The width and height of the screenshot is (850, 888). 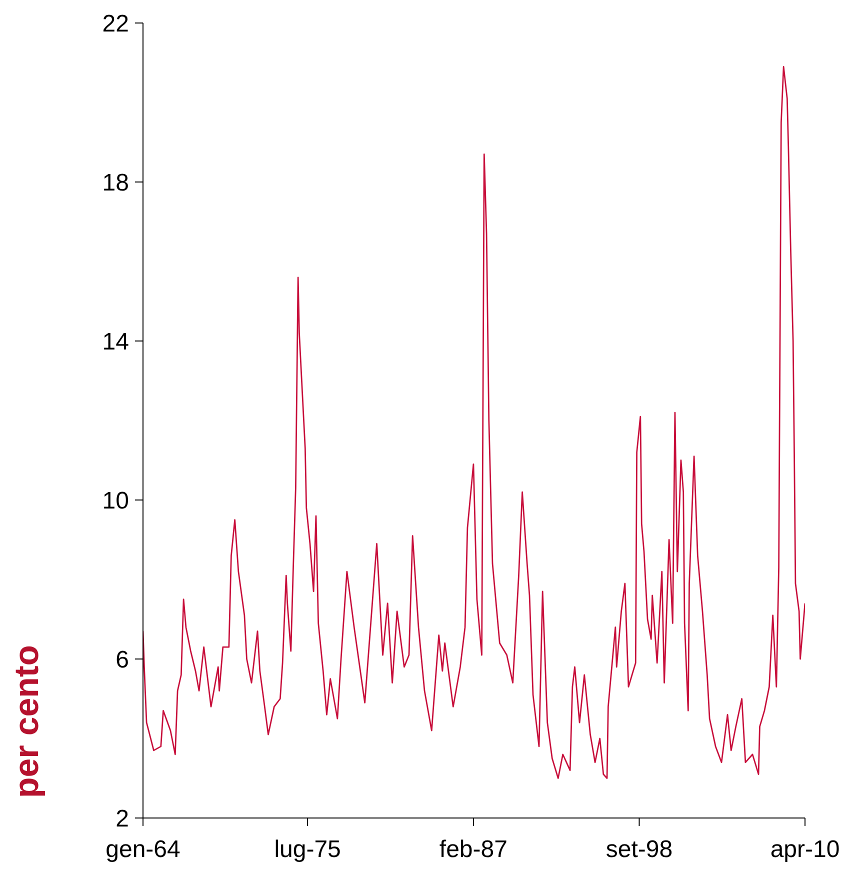 What do you see at coordinates (115, 342) in the screenshot?
I see `y-tick-label: 14` at bounding box center [115, 342].